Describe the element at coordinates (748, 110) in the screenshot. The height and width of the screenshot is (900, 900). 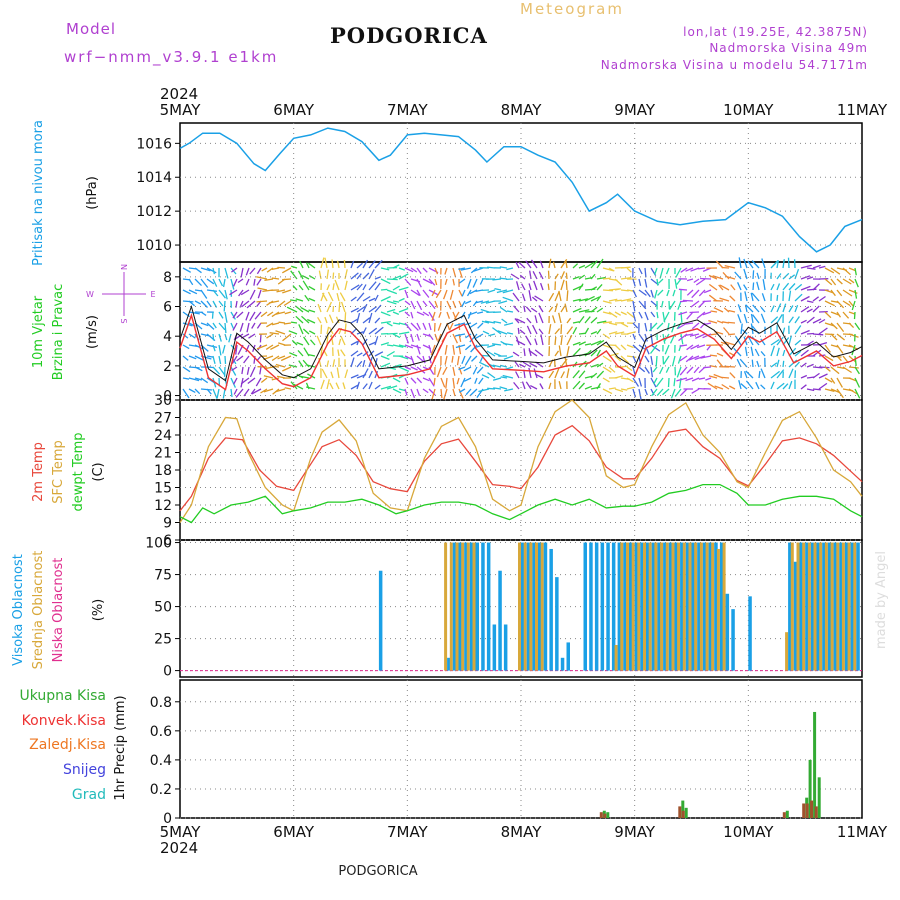
I see `x-tick-label-top: 10MAY` at that location.